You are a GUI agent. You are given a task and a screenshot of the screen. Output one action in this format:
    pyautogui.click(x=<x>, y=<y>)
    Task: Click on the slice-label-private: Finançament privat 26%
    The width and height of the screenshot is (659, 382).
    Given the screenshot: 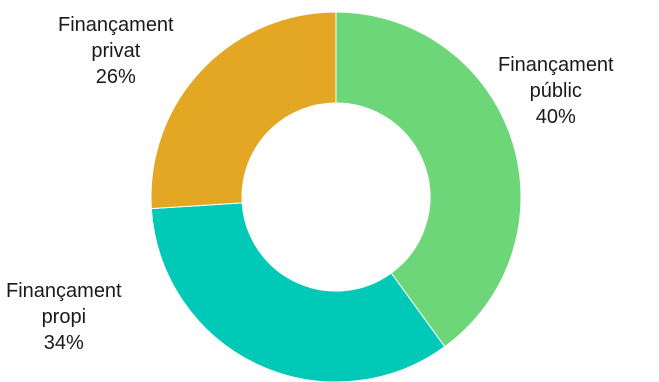 What is the action you would take?
    pyautogui.click(x=116, y=51)
    